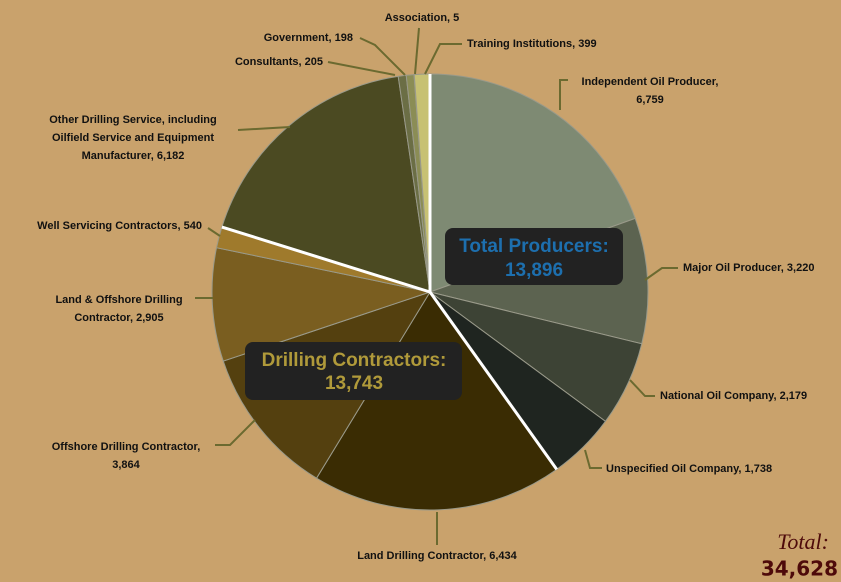 This screenshot has height=582, width=841. I want to click on annotation: 13,743, so click(354, 383).